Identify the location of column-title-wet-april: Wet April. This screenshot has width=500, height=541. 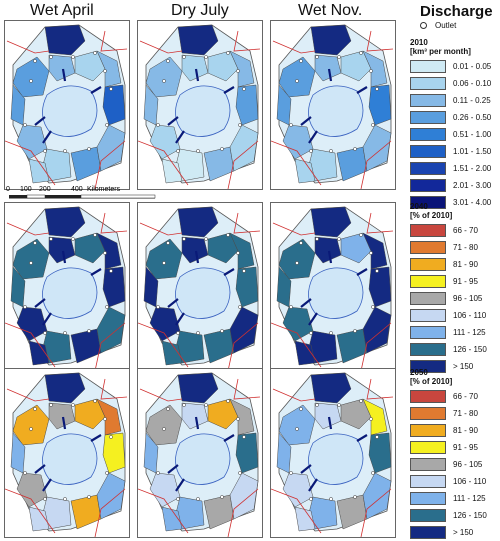
(62, 10).